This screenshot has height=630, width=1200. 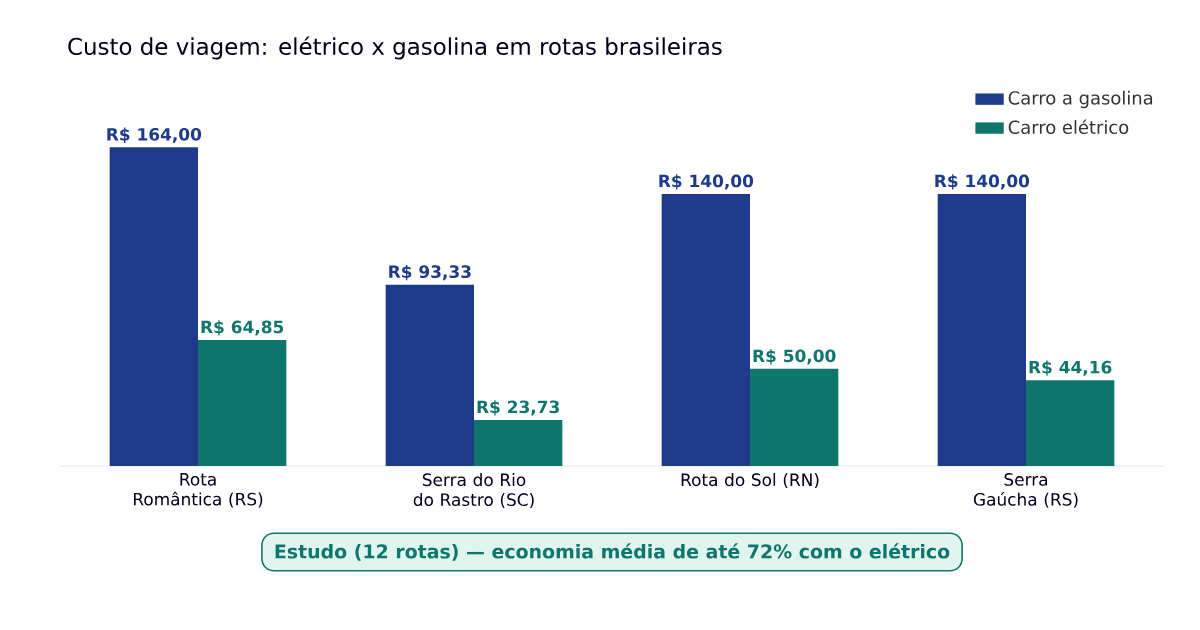 What do you see at coordinates (750, 481) in the screenshot?
I see `x-tick-label: Rota do Sol (RN)` at bounding box center [750, 481].